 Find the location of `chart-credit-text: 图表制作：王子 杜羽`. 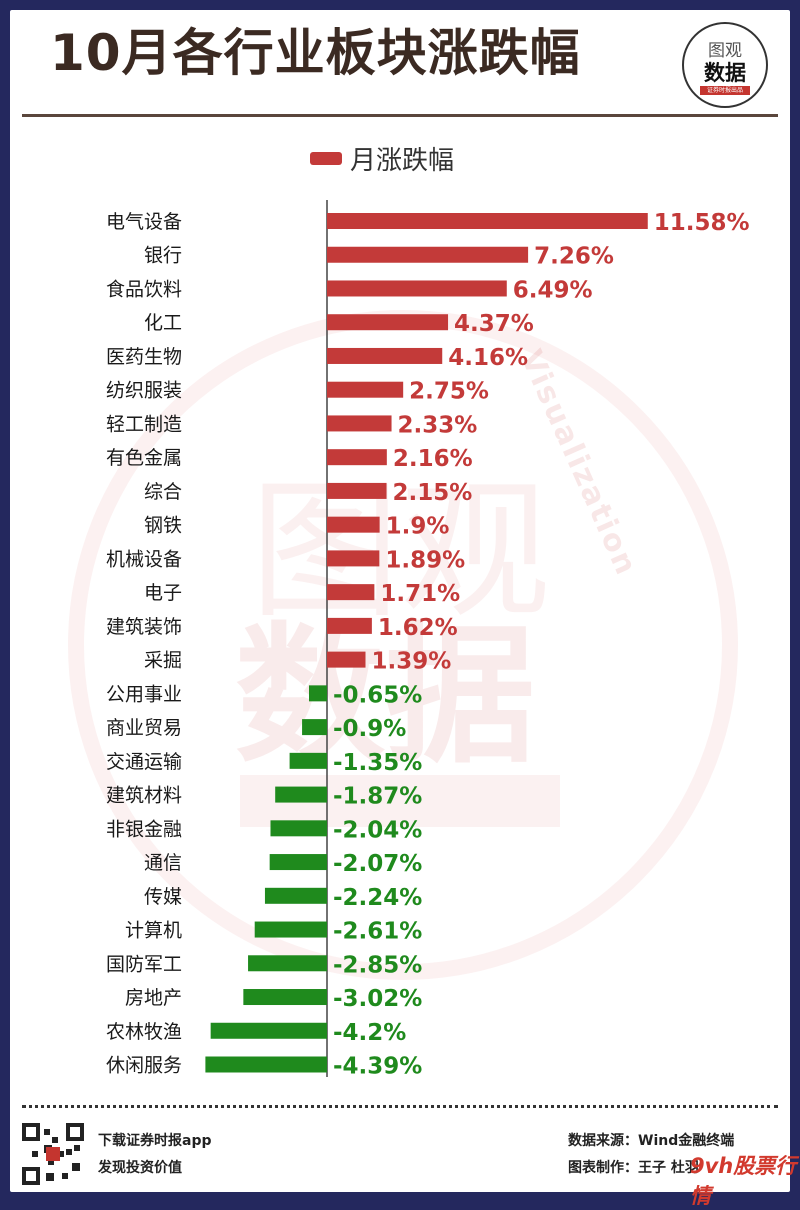

chart-credit-text: 图表制作：王子 杜羽 is located at coordinates (633, 1168).